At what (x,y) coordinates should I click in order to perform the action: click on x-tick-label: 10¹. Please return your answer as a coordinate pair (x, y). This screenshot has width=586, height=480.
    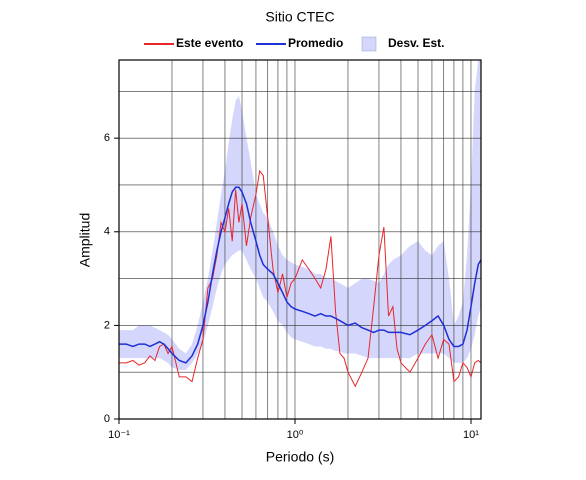
    Looking at the image, I should click on (471, 435).